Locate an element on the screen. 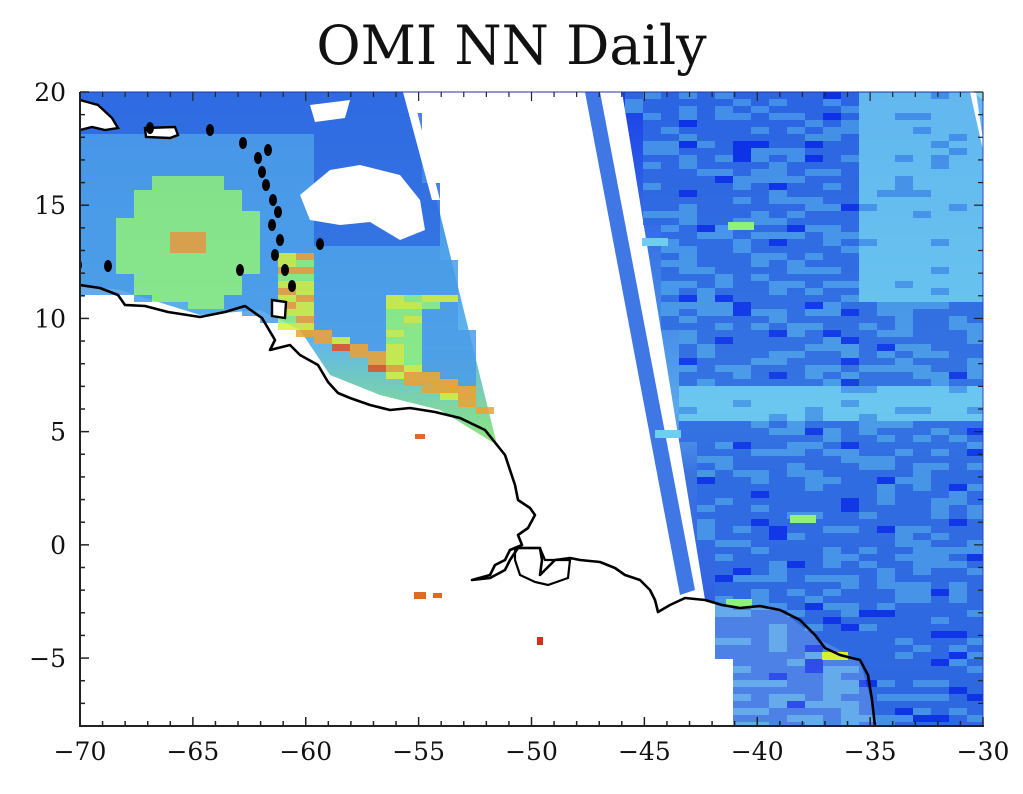  y-tick-label: 20 is located at coordinates (50, 92).